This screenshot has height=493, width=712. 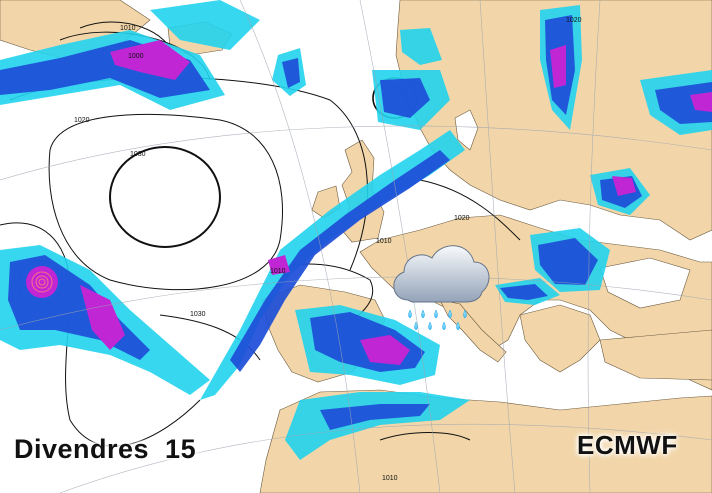 What do you see at coordinates (572, 209) in the screenshot?
I see `inland-seas` at bounding box center [572, 209].